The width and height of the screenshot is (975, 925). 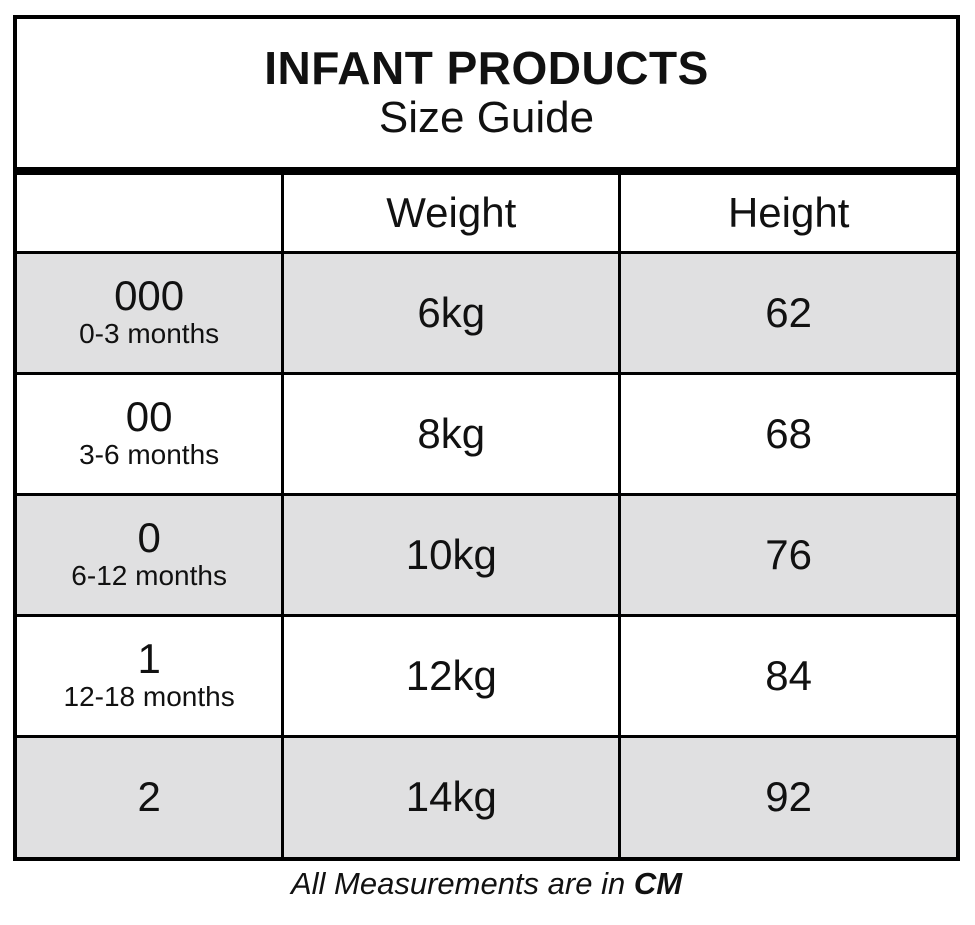 I want to click on height-cell: 84, so click(x=788, y=675).